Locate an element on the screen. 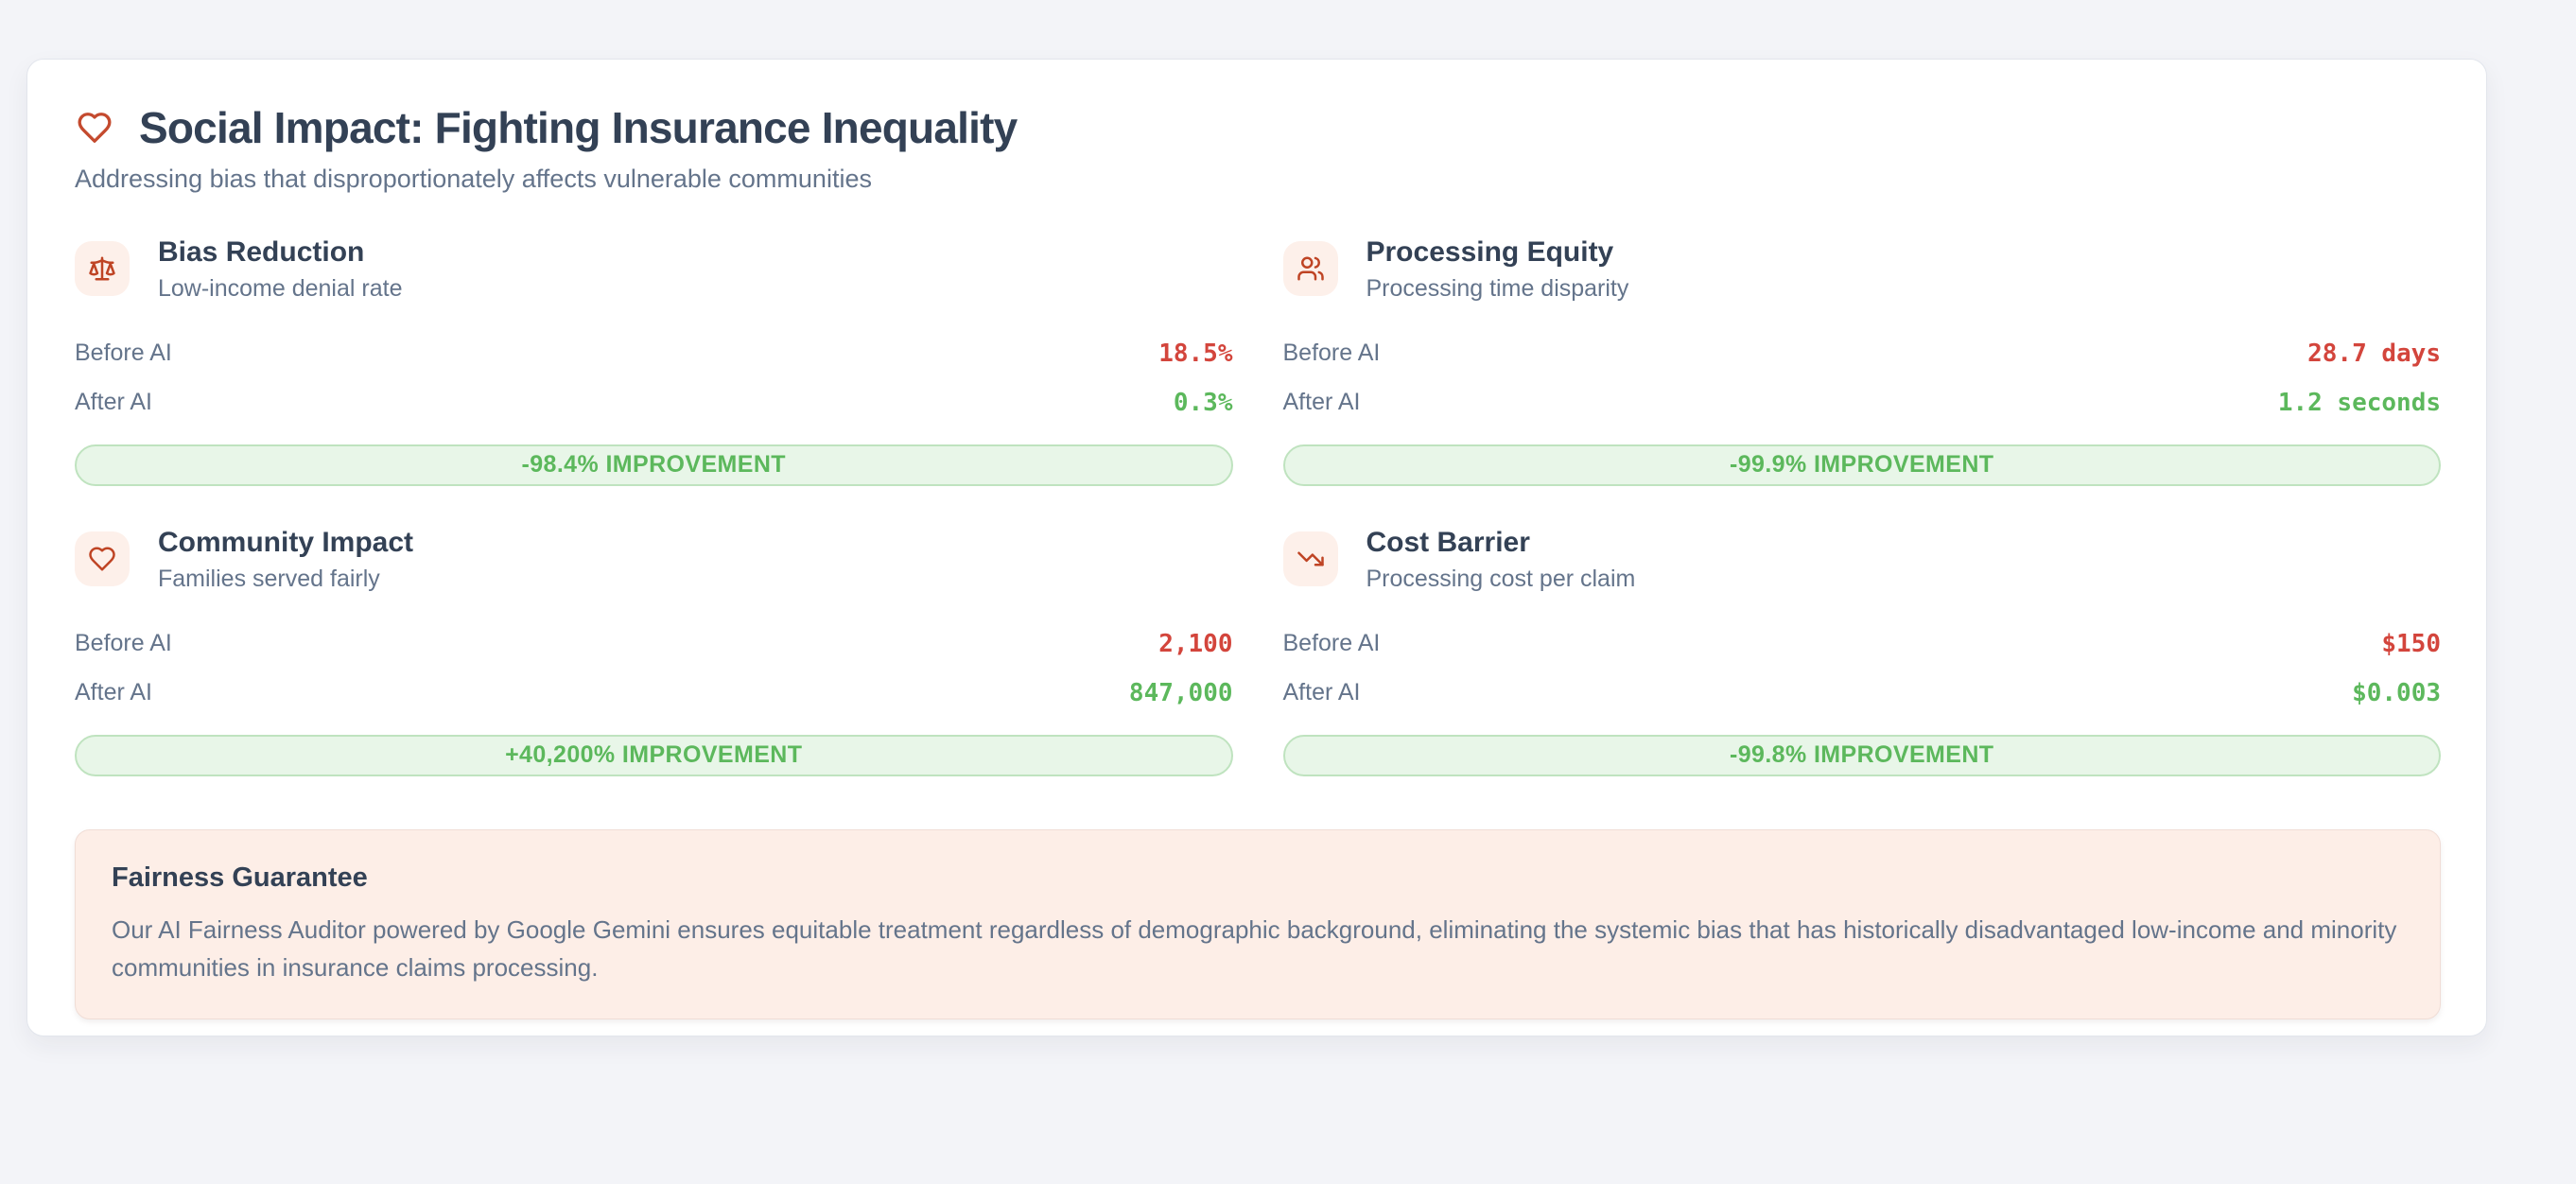  before-ai-value: 28.7 days is located at coordinates (2374, 353).